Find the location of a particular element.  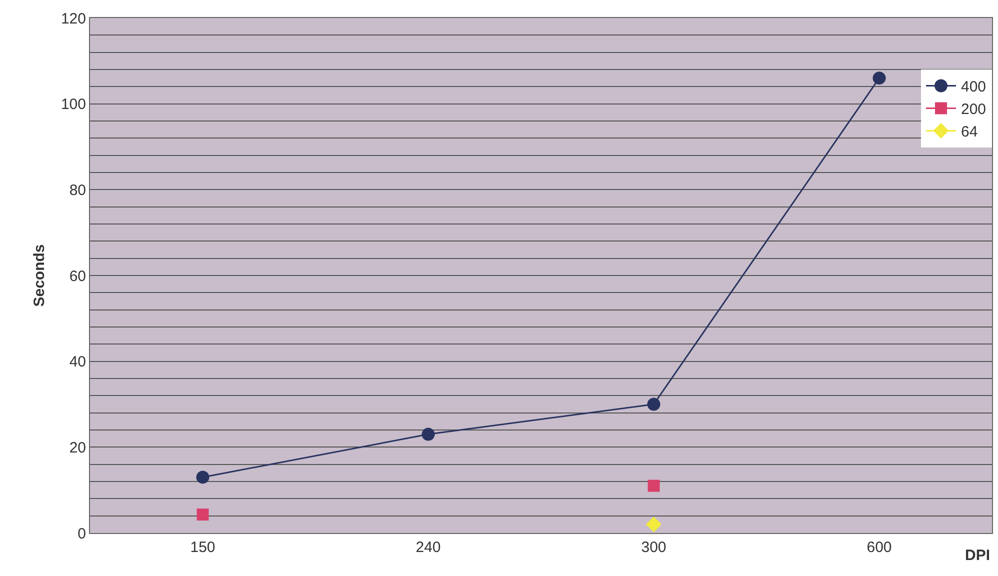

x-tick-label: 150 is located at coordinates (203, 547).